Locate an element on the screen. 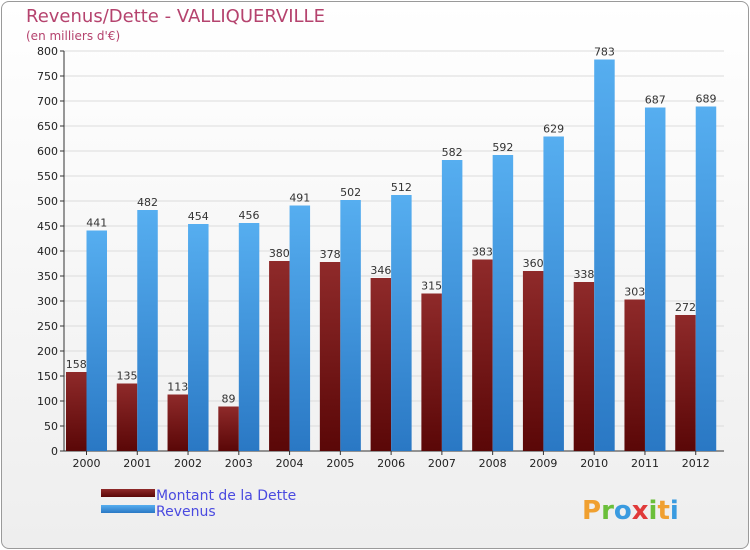 Image resolution: width=750 pixels, height=550 pixels. value-label-revenue-2005: 502 is located at coordinates (350, 192).